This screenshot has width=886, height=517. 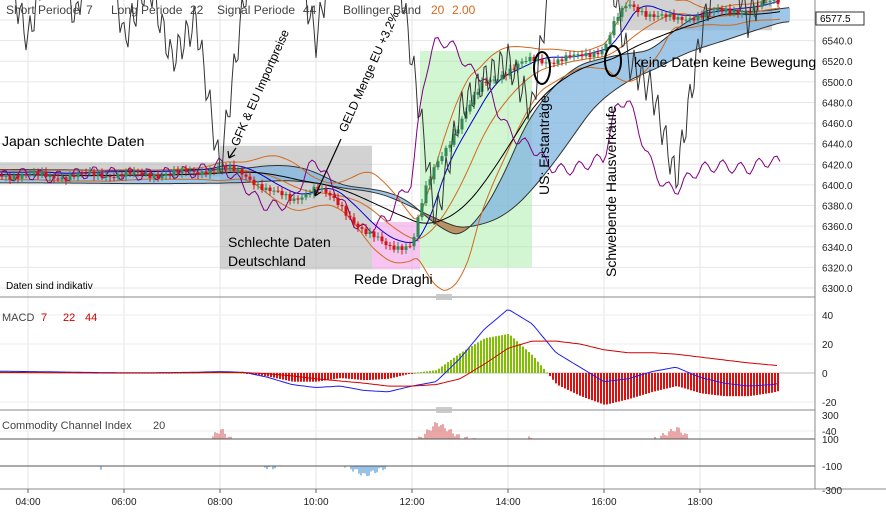 What do you see at coordinates (837, 165) in the screenshot?
I see `price-tick-label: 6420.0` at bounding box center [837, 165].